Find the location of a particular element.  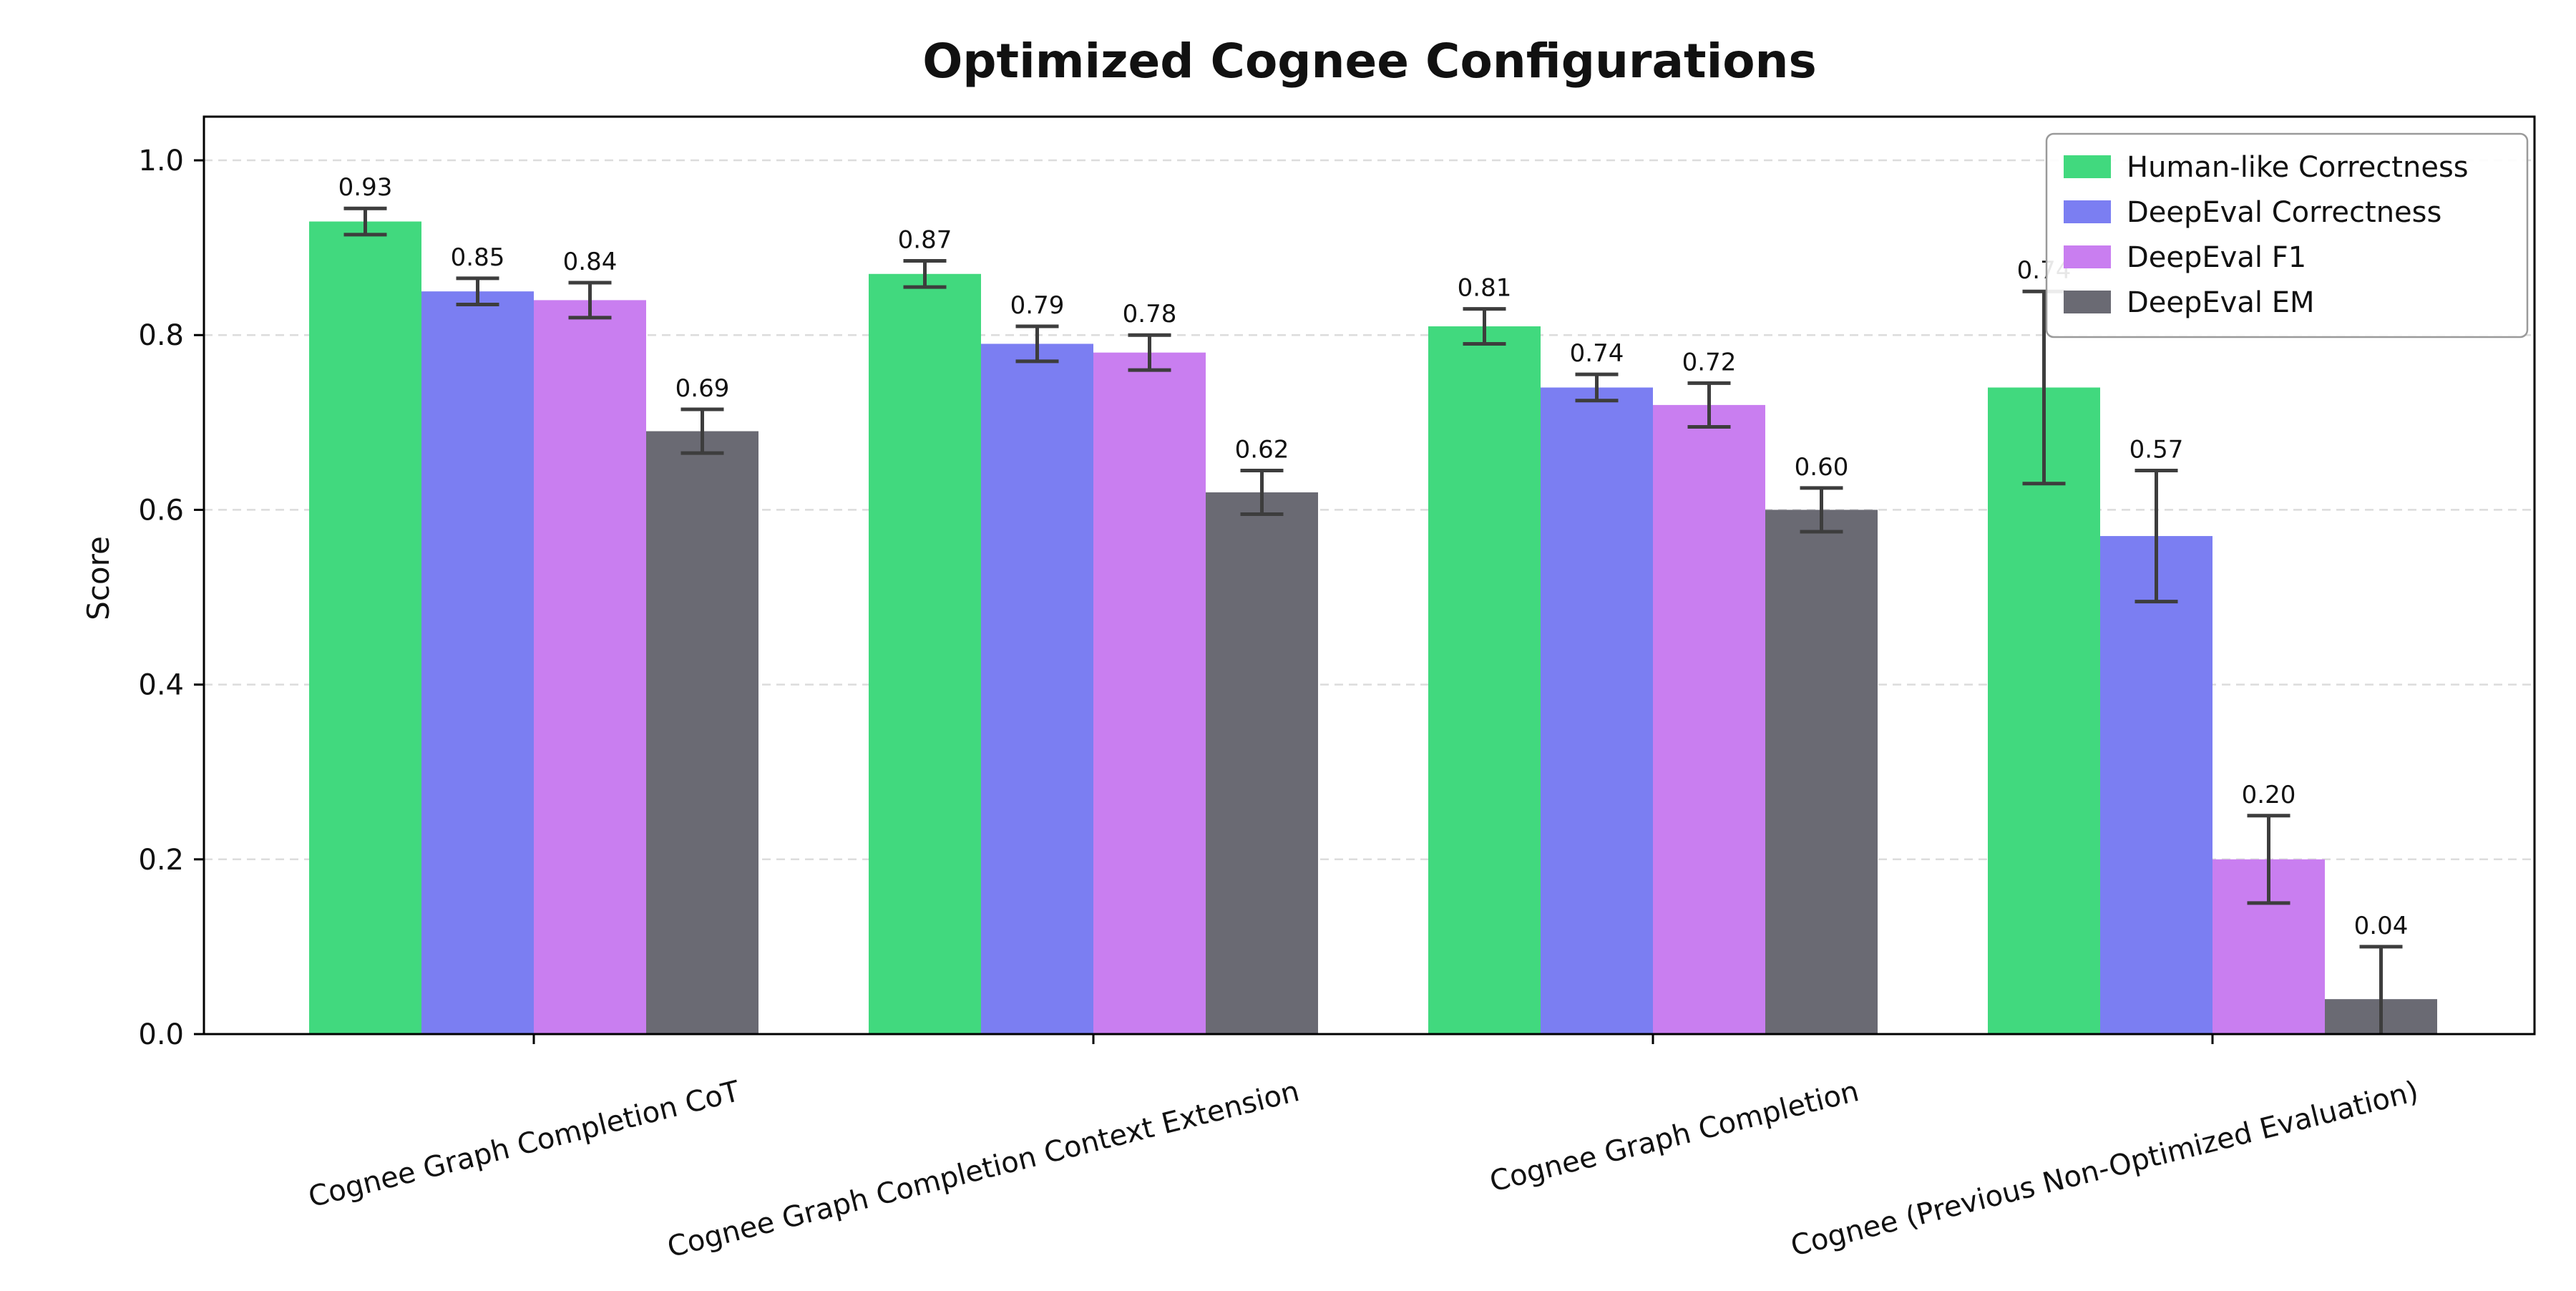

x-tick-label: Cognee Graph Completion CoT is located at coordinates (524, 1144).